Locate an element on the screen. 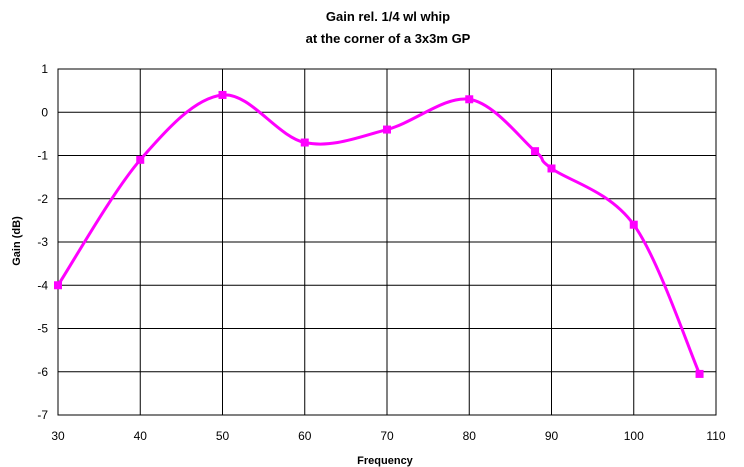 The image size is (744, 467). x-tick-label: 40 is located at coordinates (141, 436).